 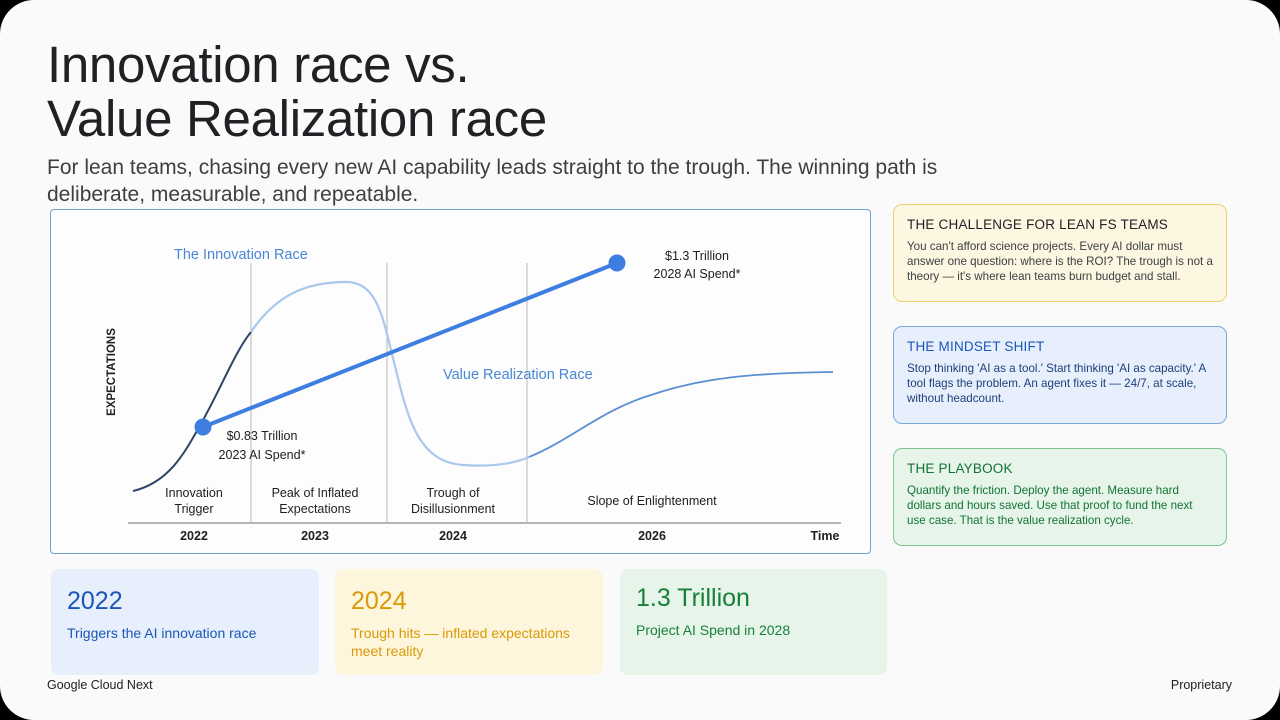 I want to click on stat-card-spend: 1.3 Trillion Project AI Spend in 2028, so click(x=753, y=622).